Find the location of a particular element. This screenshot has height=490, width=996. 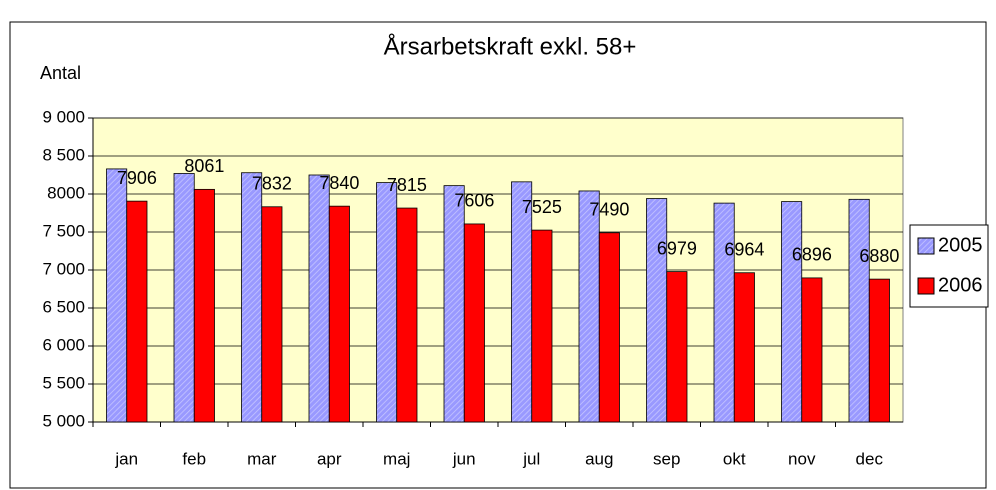

x-tick-label: mar is located at coordinates (262, 458).